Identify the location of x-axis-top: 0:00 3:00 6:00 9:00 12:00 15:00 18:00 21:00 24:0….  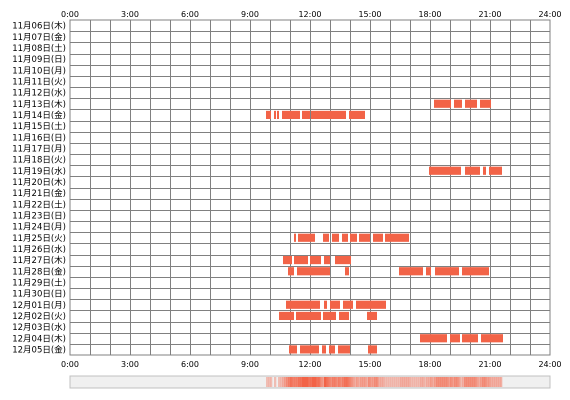
(311, 14).